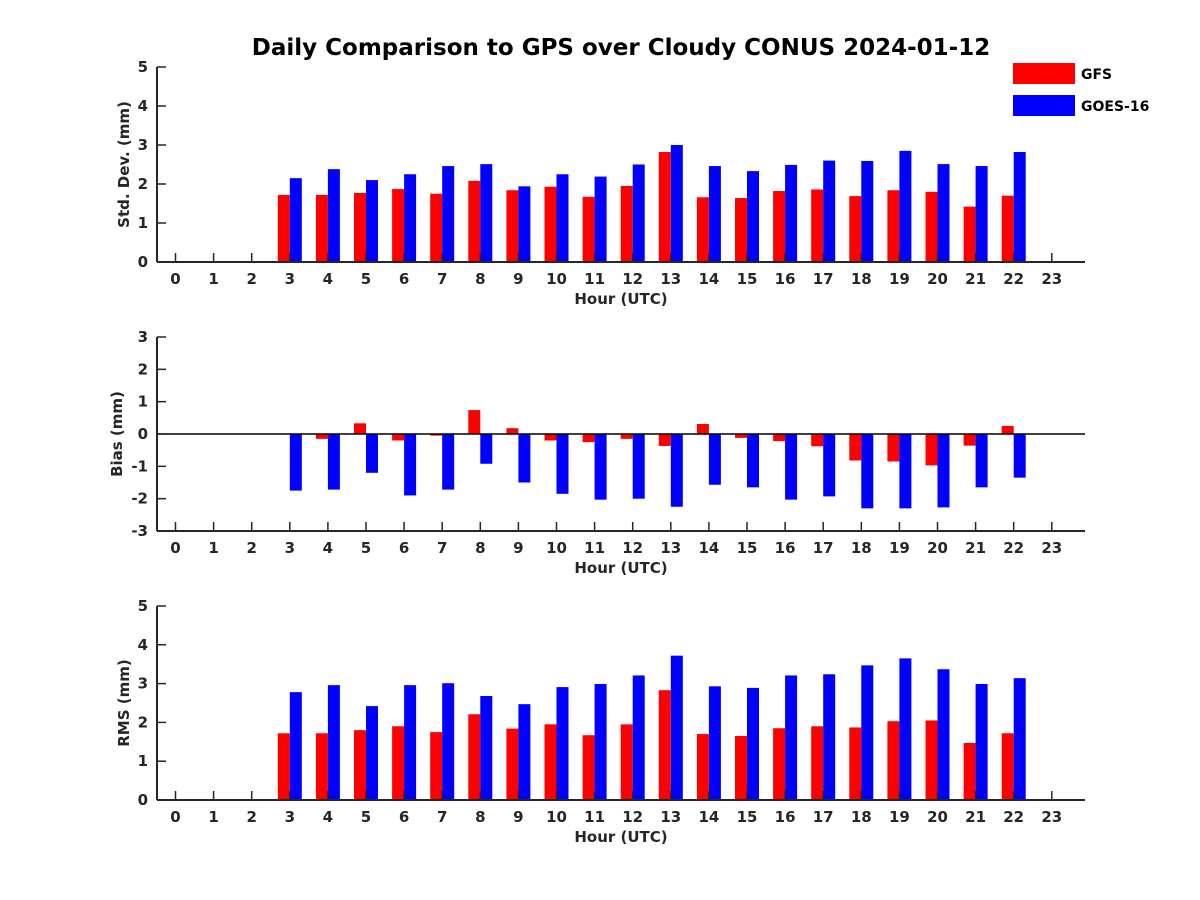  Describe the element at coordinates (143, 606) in the screenshot. I see `y-tick-label: 5` at that location.